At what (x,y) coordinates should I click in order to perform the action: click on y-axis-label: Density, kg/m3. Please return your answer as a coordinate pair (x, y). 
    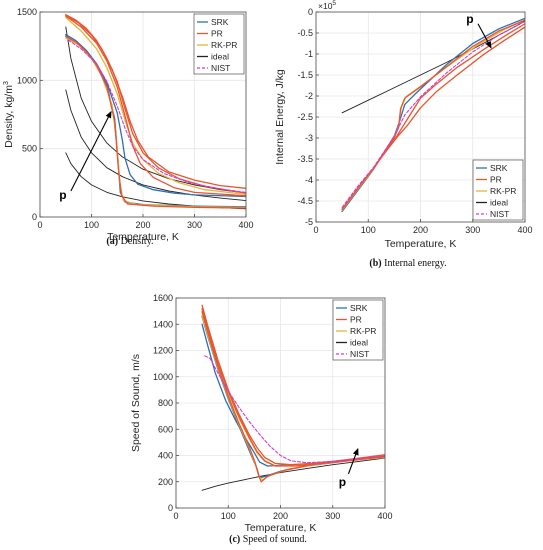
    Looking at the image, I should click on (9, 114).